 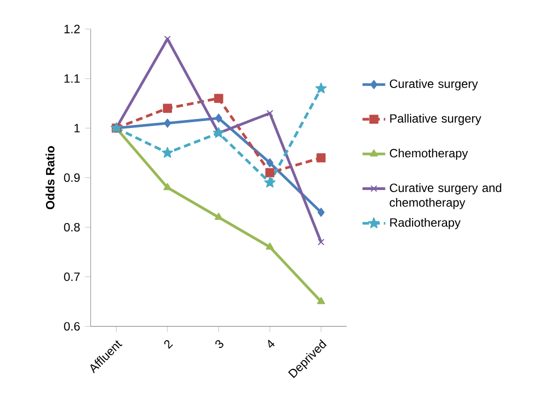 I want to click on y-tick-label: 0.9, so click(x=72, y=177).